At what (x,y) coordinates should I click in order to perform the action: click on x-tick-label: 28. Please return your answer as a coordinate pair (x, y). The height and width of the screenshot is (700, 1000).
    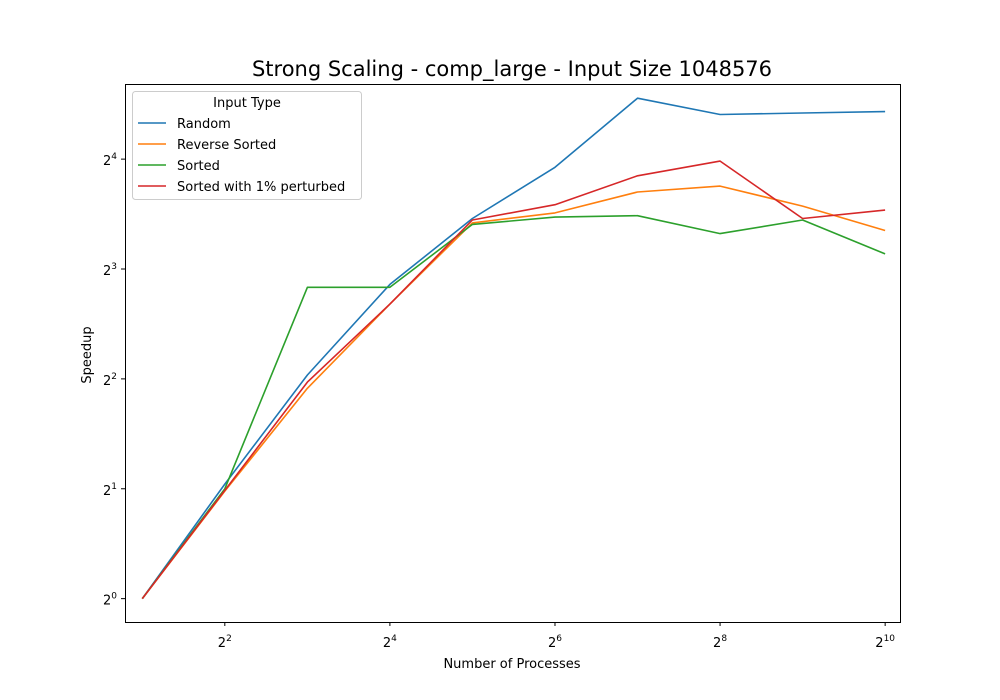
    Looking at the image, I should click on (720, 642).